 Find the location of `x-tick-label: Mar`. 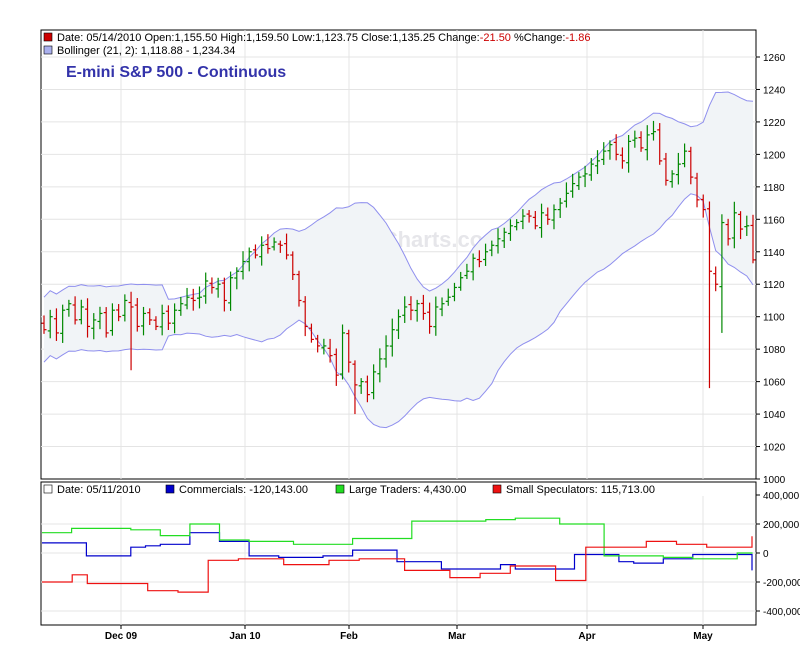

x-tick-label: Mar is located at coordinates (457, 636).